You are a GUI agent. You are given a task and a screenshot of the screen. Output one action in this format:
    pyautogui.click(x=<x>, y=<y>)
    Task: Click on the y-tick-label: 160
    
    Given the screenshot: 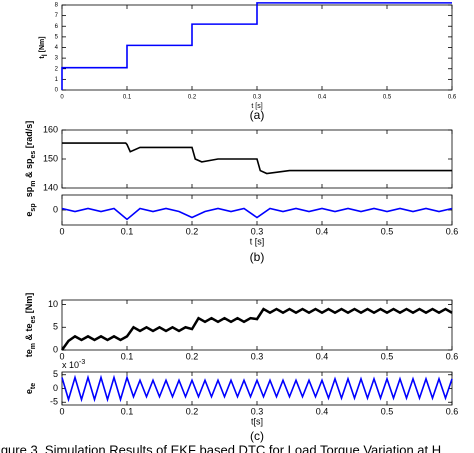 What is the action you would take?
    pyautogui.click(x=50, y=129)
    